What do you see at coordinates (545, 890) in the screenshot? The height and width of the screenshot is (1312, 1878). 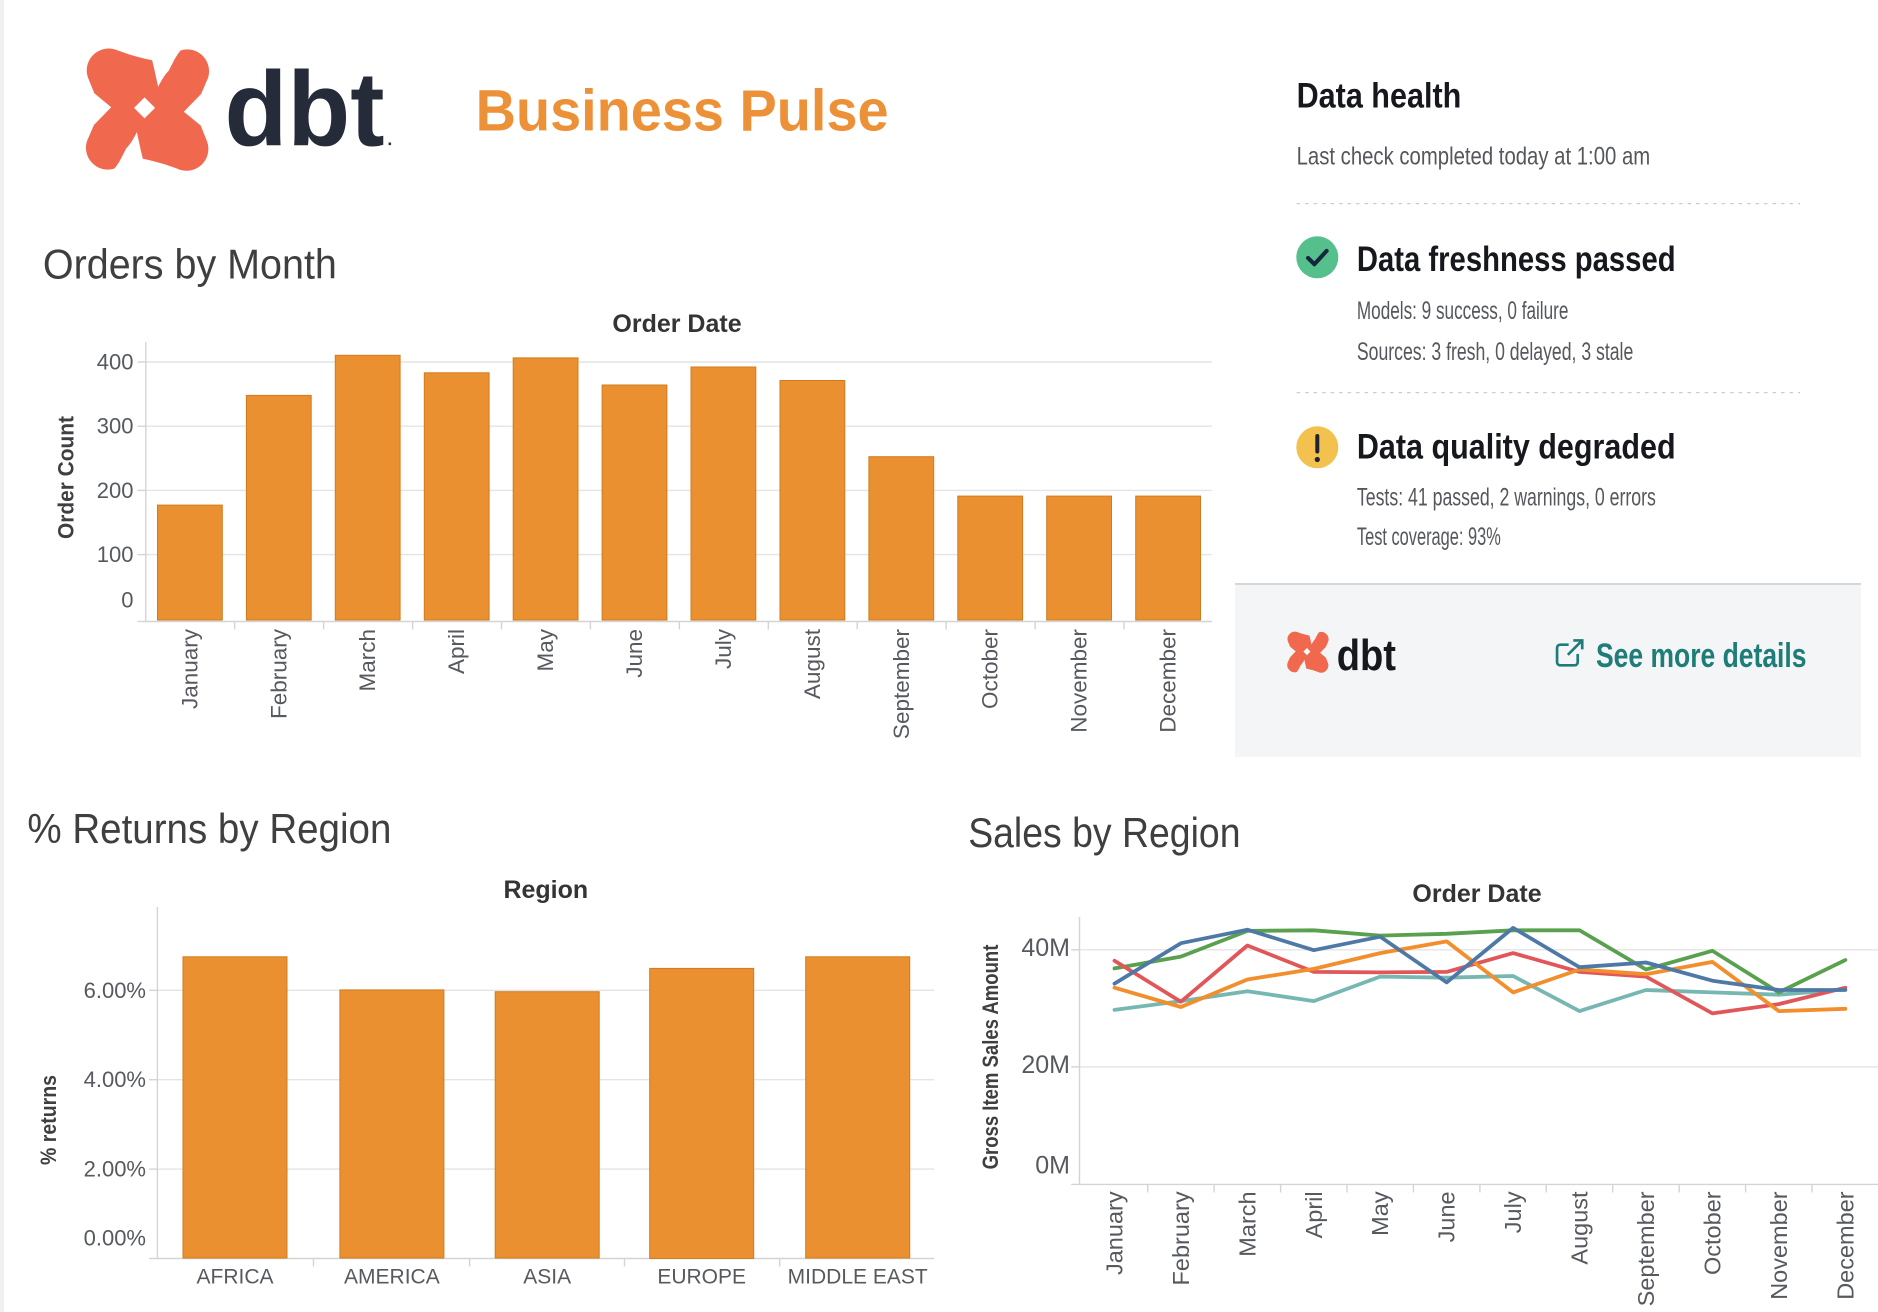 I see `svg-text: Region` at bounding box center [545, 890].